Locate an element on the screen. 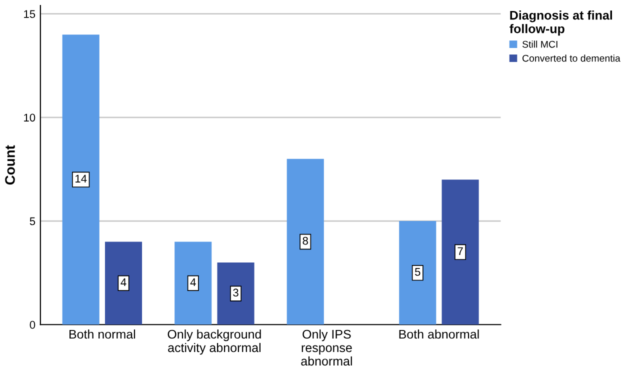 The height and width of the screenshot is (371, 622). data-label: 7 is located at coordinates (460, 251).